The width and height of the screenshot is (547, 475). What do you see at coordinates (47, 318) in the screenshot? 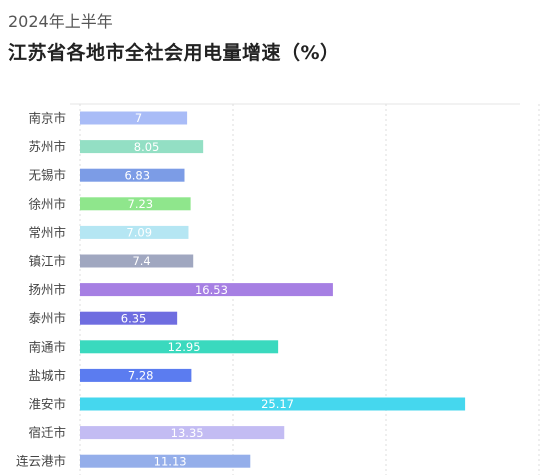
I see `category-label: 泰州市` at bounding box center [47, 318].